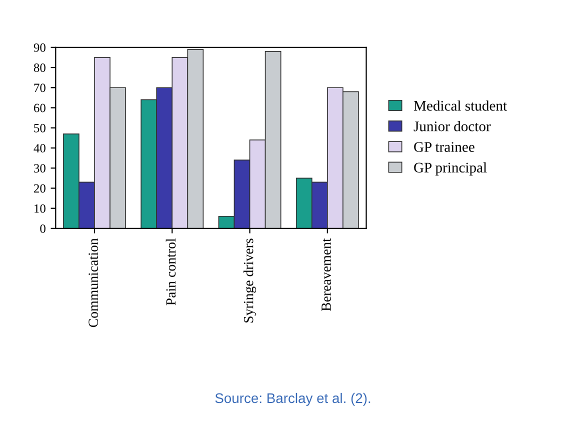  What do you see at coordinates (450, 169) in the screenshot?
I see `legend-label: GP principal` at bounding box center [450, 169].